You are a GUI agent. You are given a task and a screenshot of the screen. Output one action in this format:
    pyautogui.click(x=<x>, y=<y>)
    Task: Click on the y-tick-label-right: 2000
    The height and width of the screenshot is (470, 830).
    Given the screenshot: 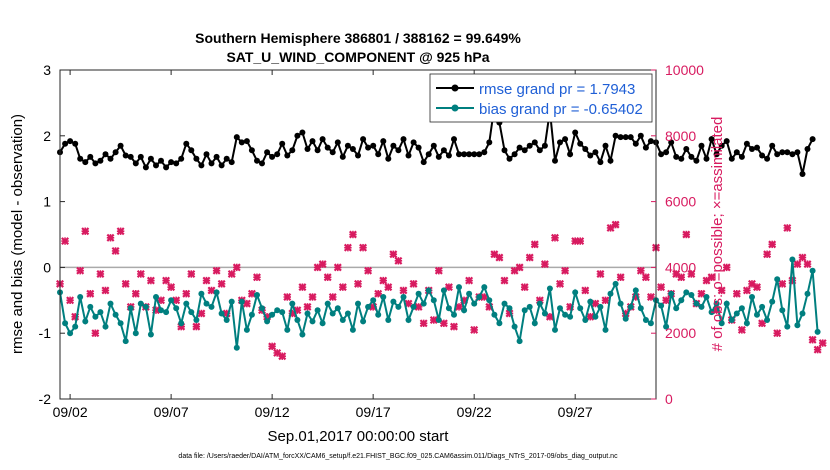 What is the action you would take?
    pyautogui.click(x=680, y=333)
    